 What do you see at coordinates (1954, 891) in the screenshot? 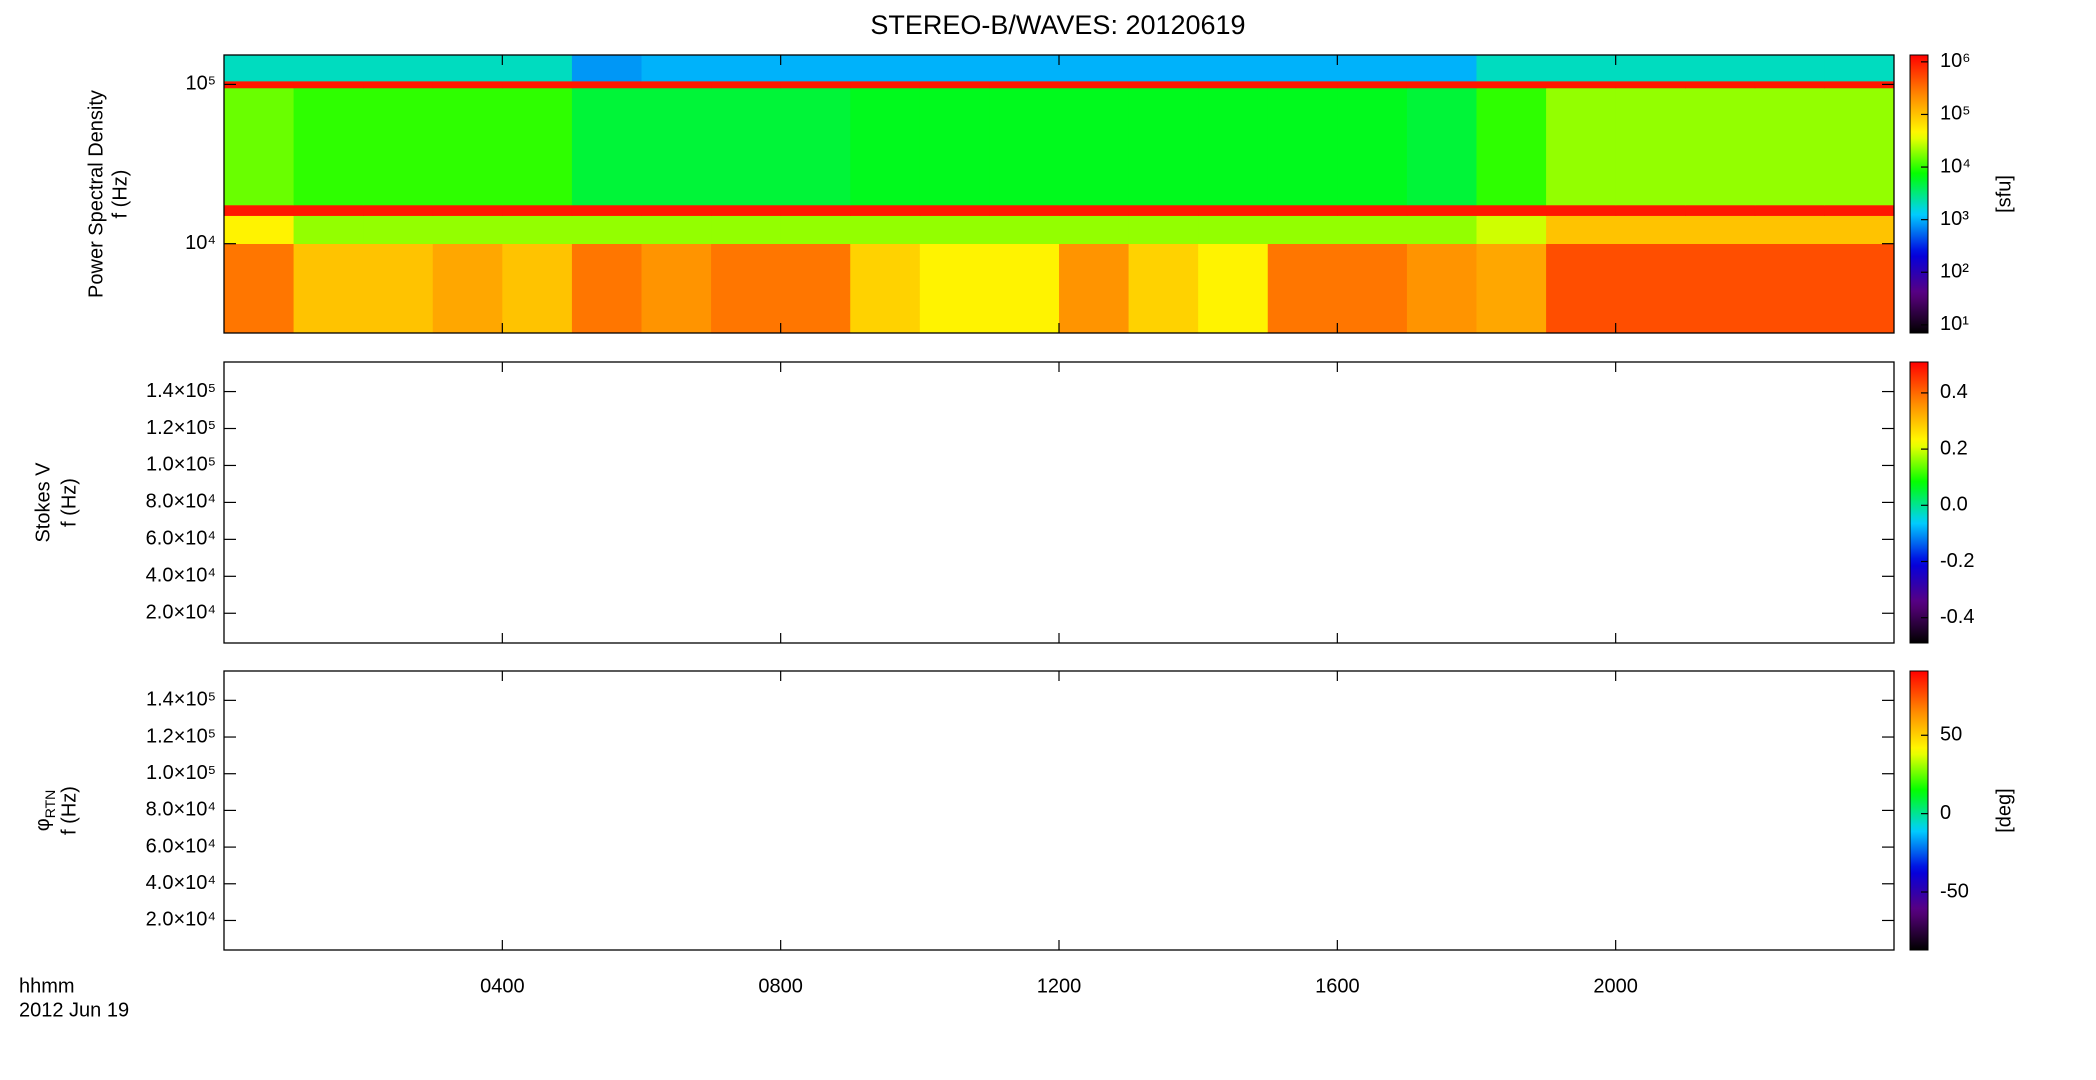
I see `colorbar-tick-label: -50` at bounding box center [1954, 891].